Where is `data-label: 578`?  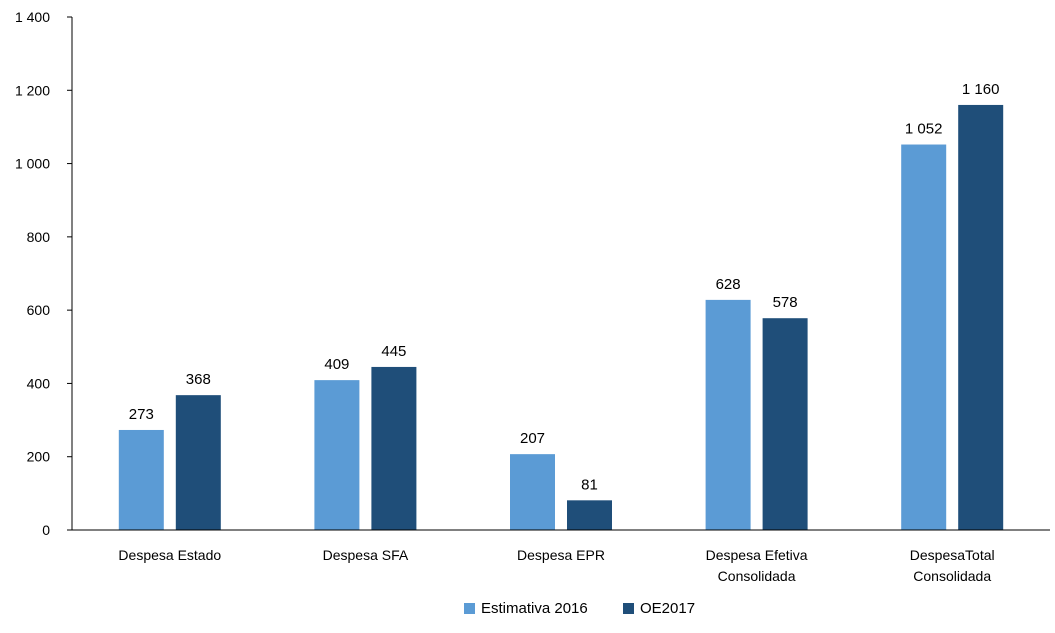
data-label: 578 is located at coordinates (785, 302).